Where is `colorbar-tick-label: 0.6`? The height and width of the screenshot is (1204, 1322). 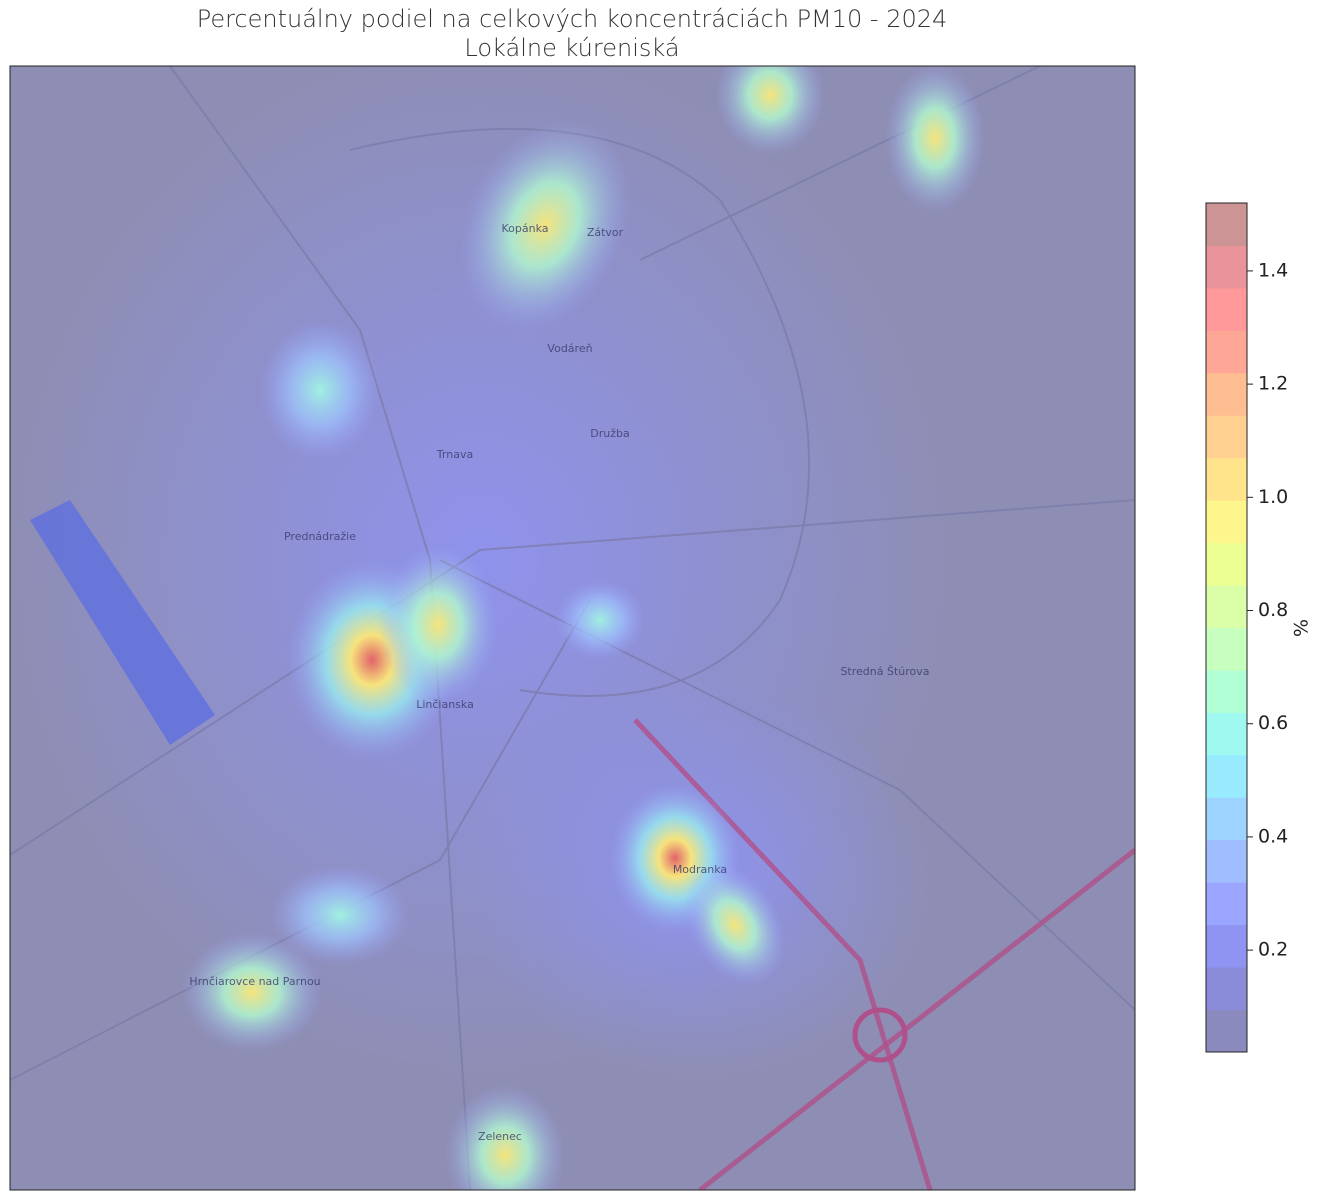
colorbar-tick-label: 0.6 is located at coordinates (1273, 723).